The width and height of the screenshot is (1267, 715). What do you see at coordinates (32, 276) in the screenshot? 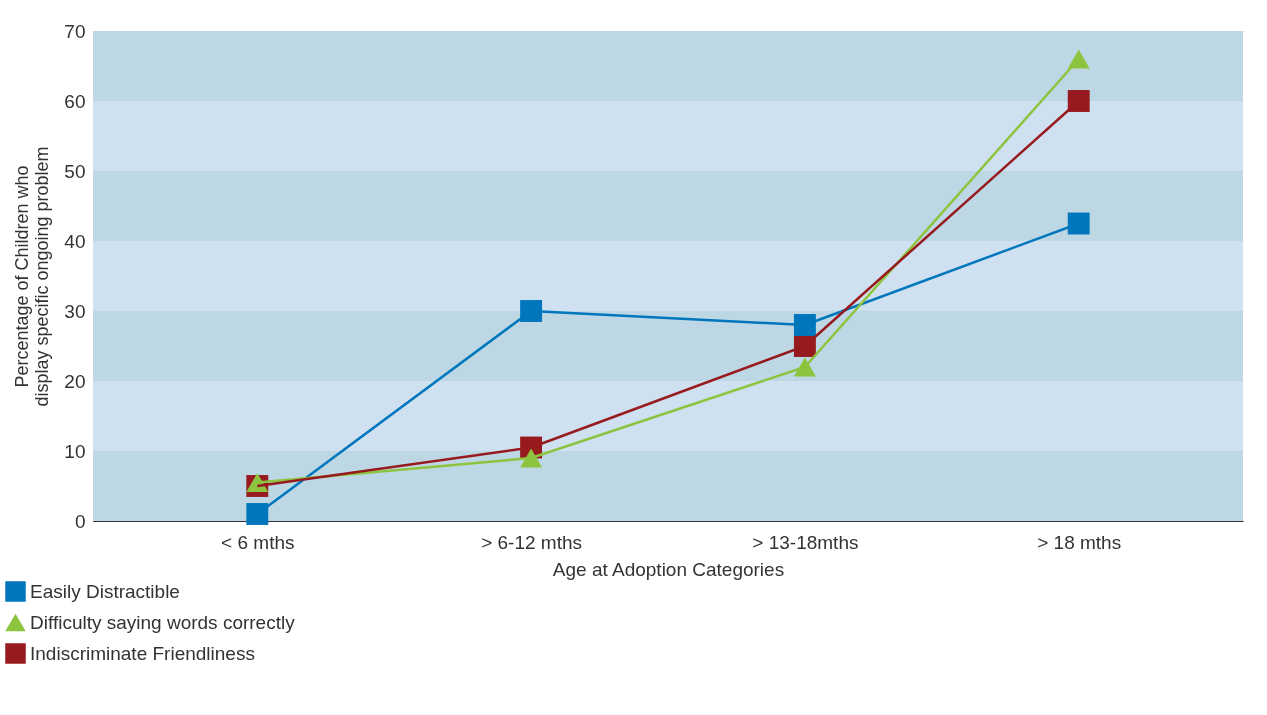
I see `y-axis-title: Percentage of Children who display specific ongoing problem` at bounding box center [32, 276].